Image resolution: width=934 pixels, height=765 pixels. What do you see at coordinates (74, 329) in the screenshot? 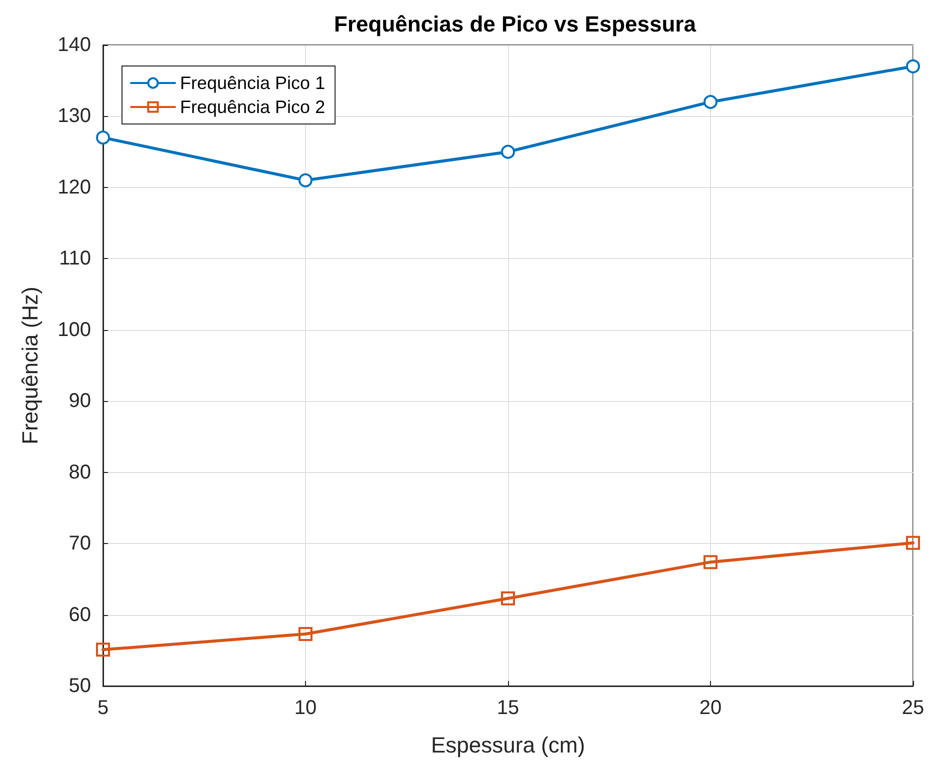
I see `y-tick-label: 100` at bounding box center [74, 329].